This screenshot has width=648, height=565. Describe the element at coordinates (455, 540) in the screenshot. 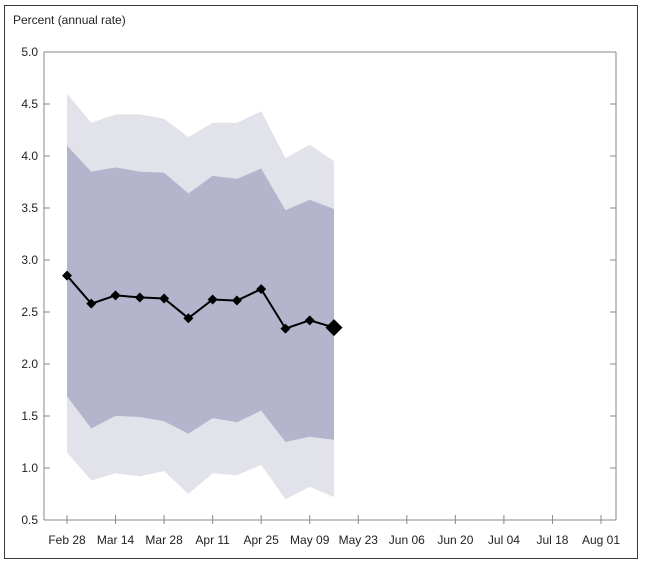

I see `x-tick-label: Jun 20` at that location.